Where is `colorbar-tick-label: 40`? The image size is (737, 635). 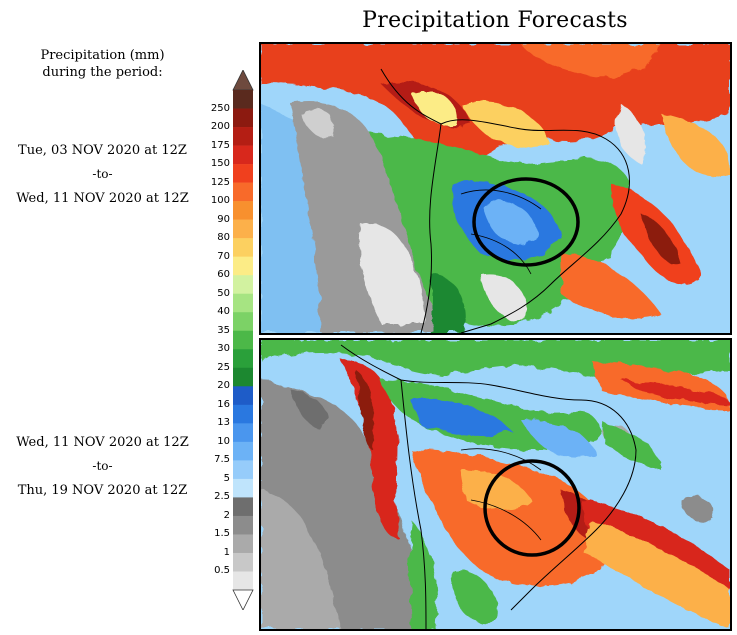 colorbar-tick-label: 40 is located at coordinates (223, 312).